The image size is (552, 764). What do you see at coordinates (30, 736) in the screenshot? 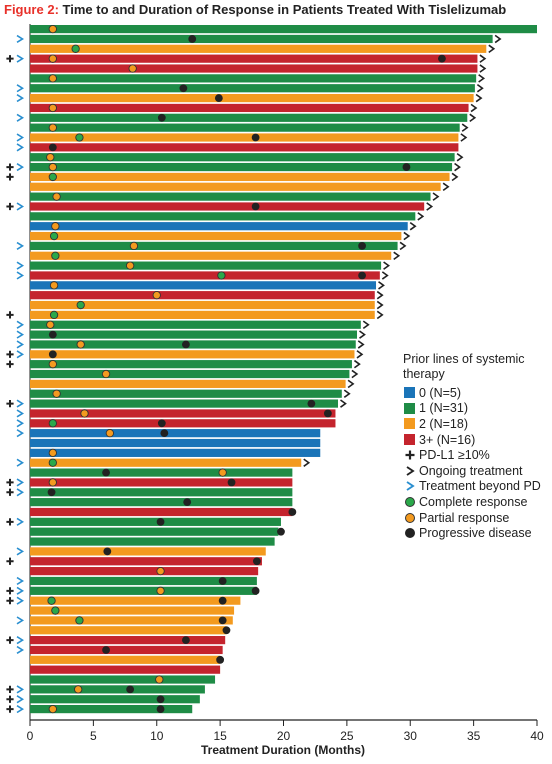
I see `x-tick-label: 0` at bounding box center [30, 736].